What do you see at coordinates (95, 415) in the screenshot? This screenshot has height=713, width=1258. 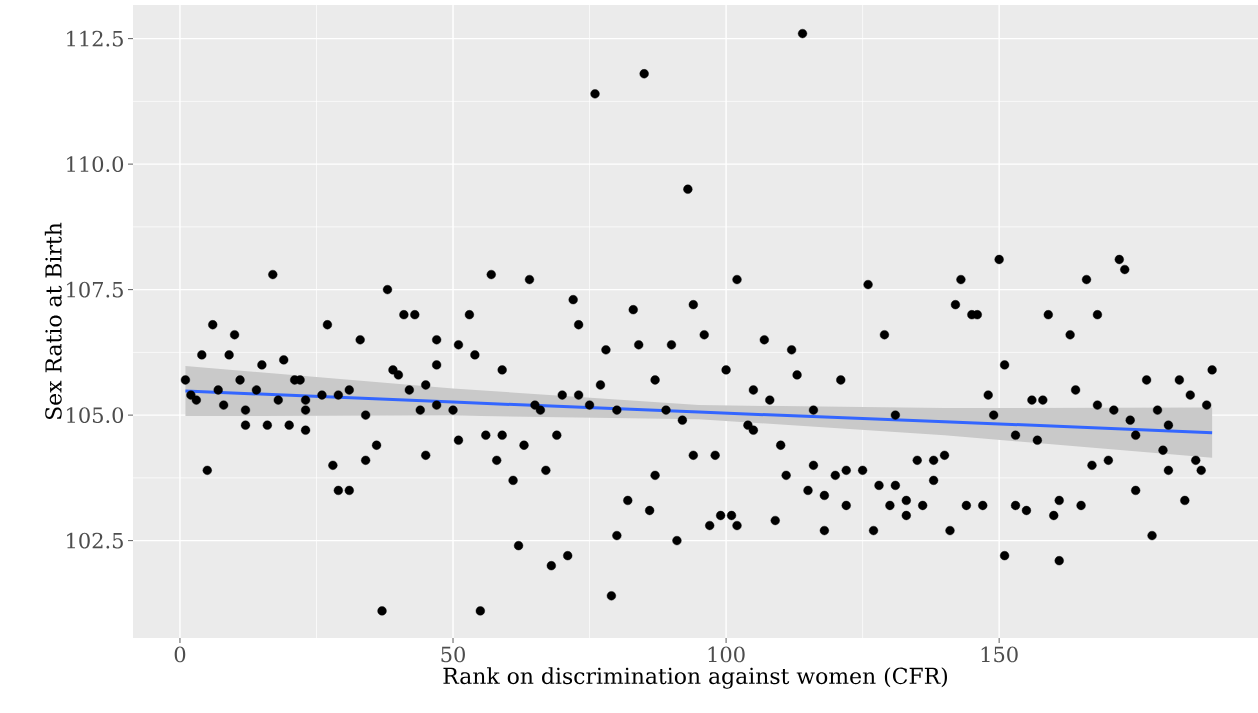 I see `y-tick-label: 105.0` at bounding box center [95, 415].